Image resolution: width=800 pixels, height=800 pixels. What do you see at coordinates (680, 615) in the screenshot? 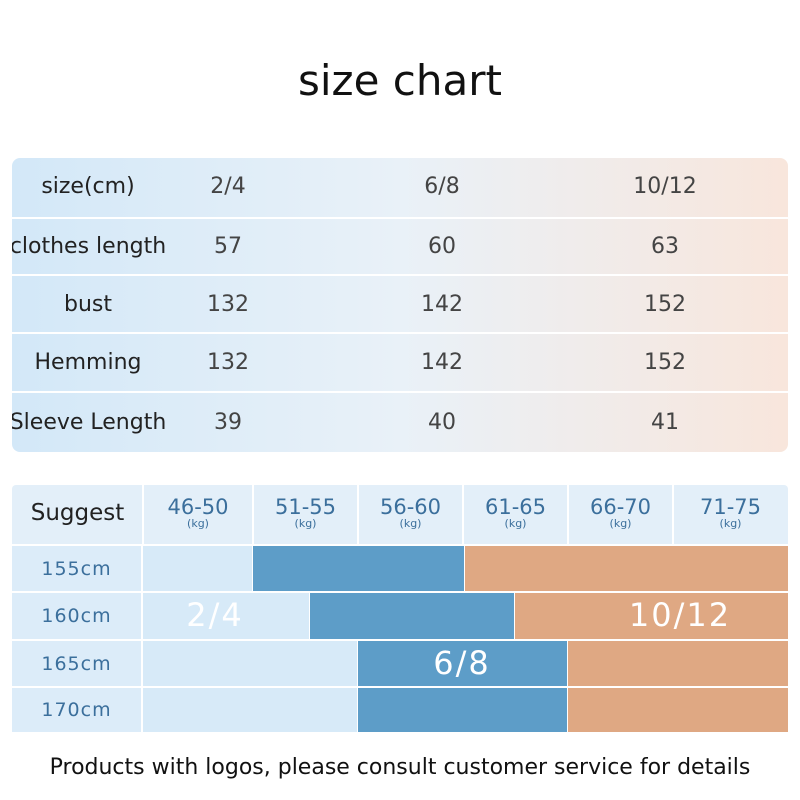
I see `size-range-label: 10/12` at bounding box center [680, 615].